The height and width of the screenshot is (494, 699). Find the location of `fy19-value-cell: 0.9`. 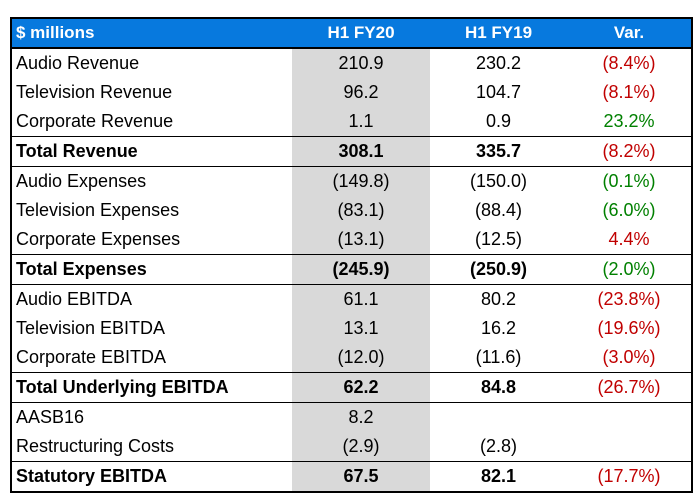

fy19-value-cell: 0.9 is located at coordinates (498, 121).